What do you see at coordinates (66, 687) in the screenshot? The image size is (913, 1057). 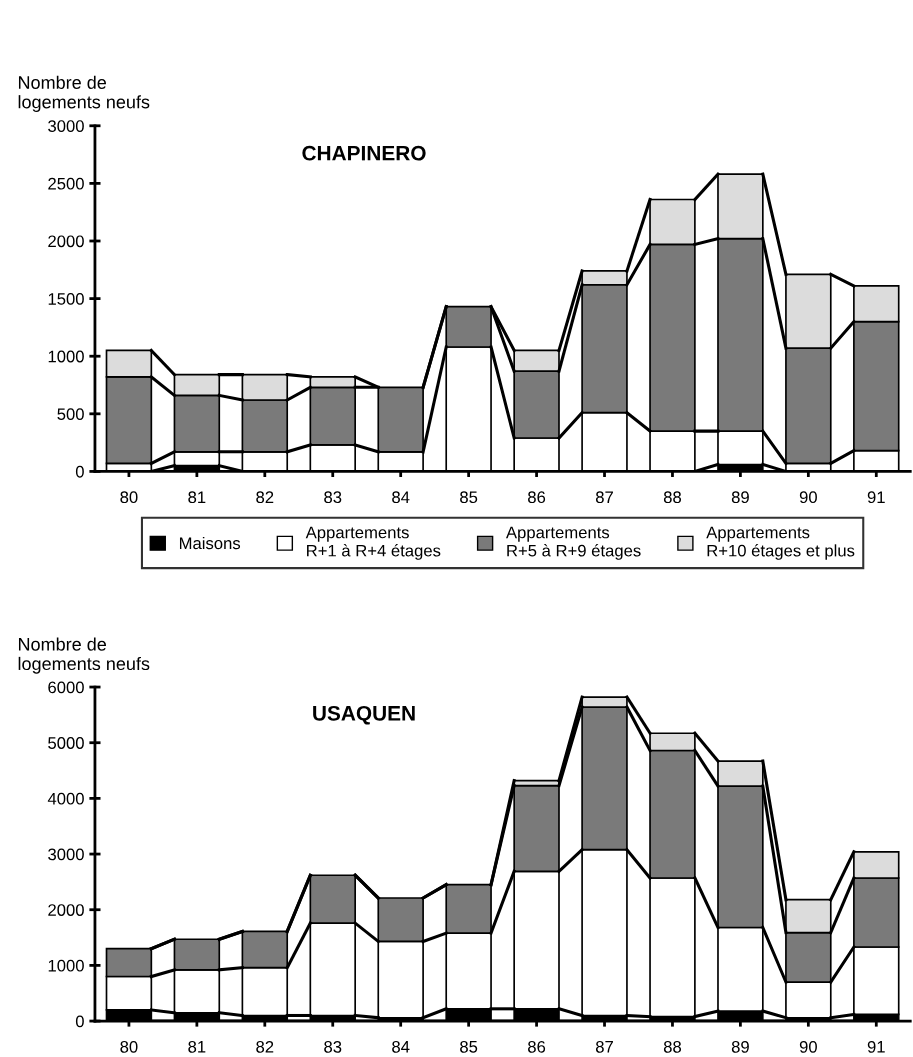 I see `y-tick-label: 6000` at bounding box center [66, 687].